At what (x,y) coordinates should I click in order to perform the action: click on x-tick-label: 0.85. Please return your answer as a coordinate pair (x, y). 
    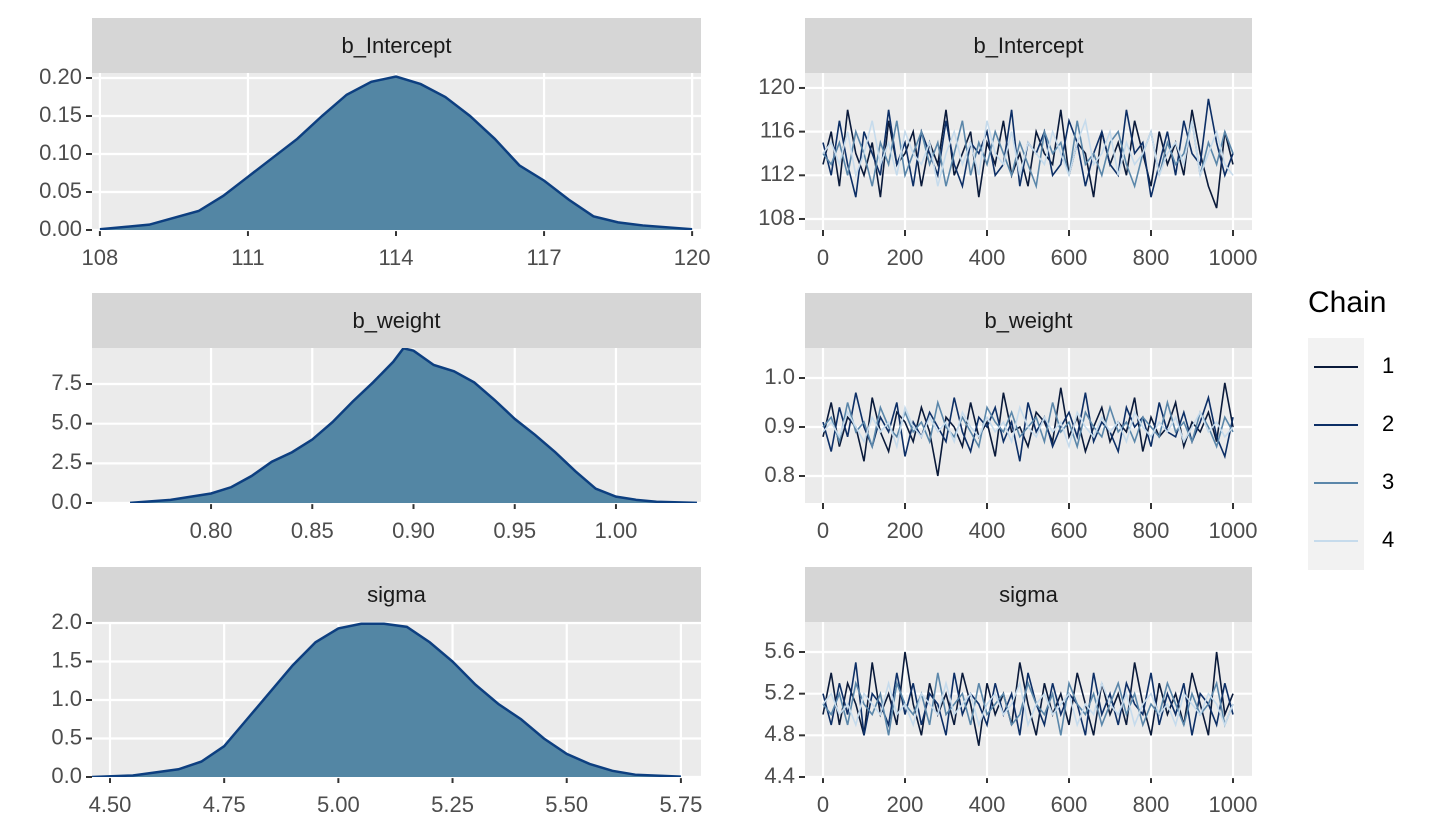
    Looking at the image, I should click on (312, 530).